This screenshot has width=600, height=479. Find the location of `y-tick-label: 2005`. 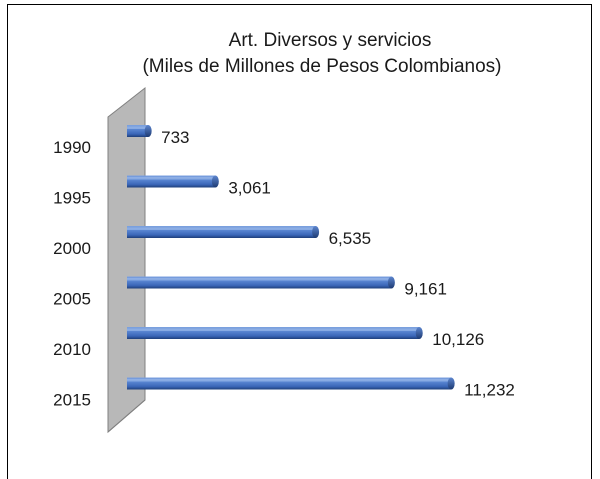

y-tick-label: 2005 is located at coordinates (72, 299).